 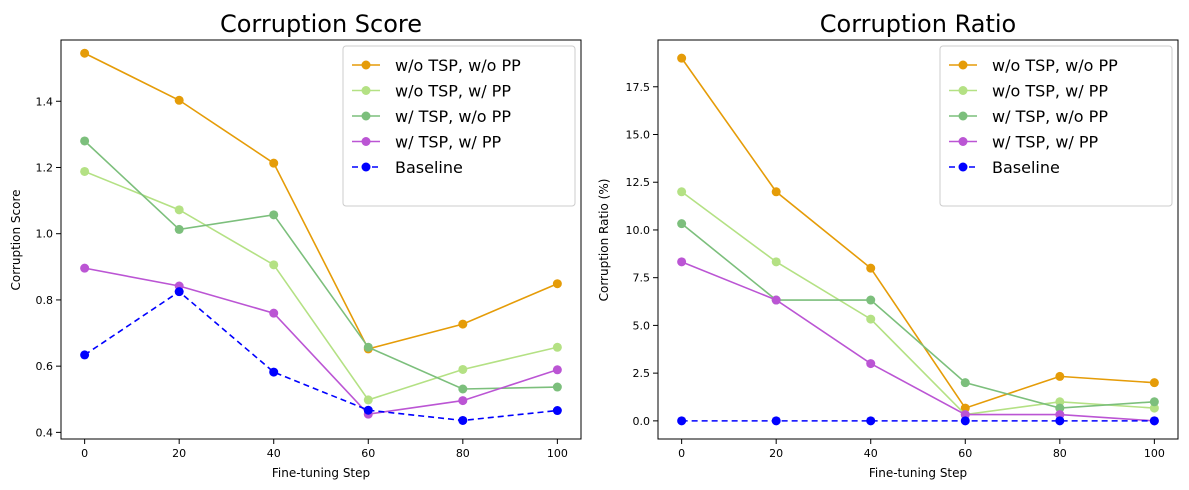 What do you see at coordinates (45, 101) in the screenshot?
I see `y-tick-label: 1.4` at bounding box center [45, 101].